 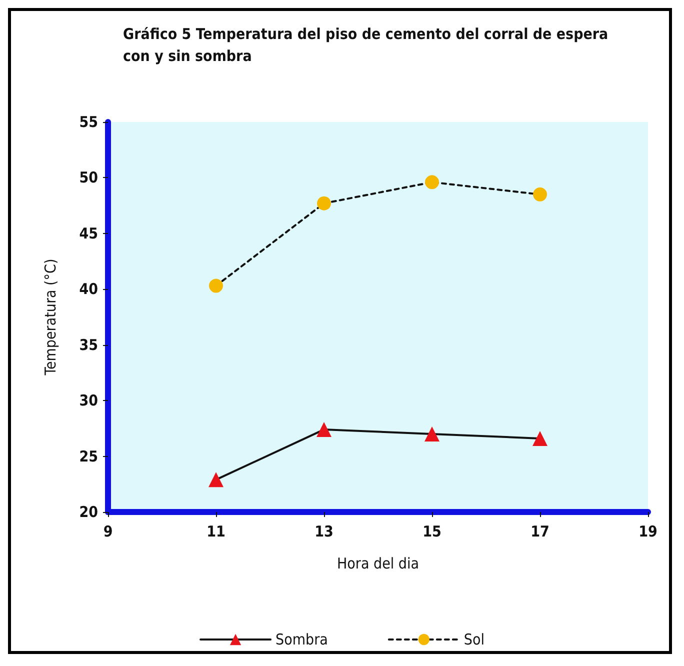 I want to click on chart-title: Gráfico 5 Temperatura del piso de cemento del corral de espera con y sin sombra, so click(x=368, y=45).